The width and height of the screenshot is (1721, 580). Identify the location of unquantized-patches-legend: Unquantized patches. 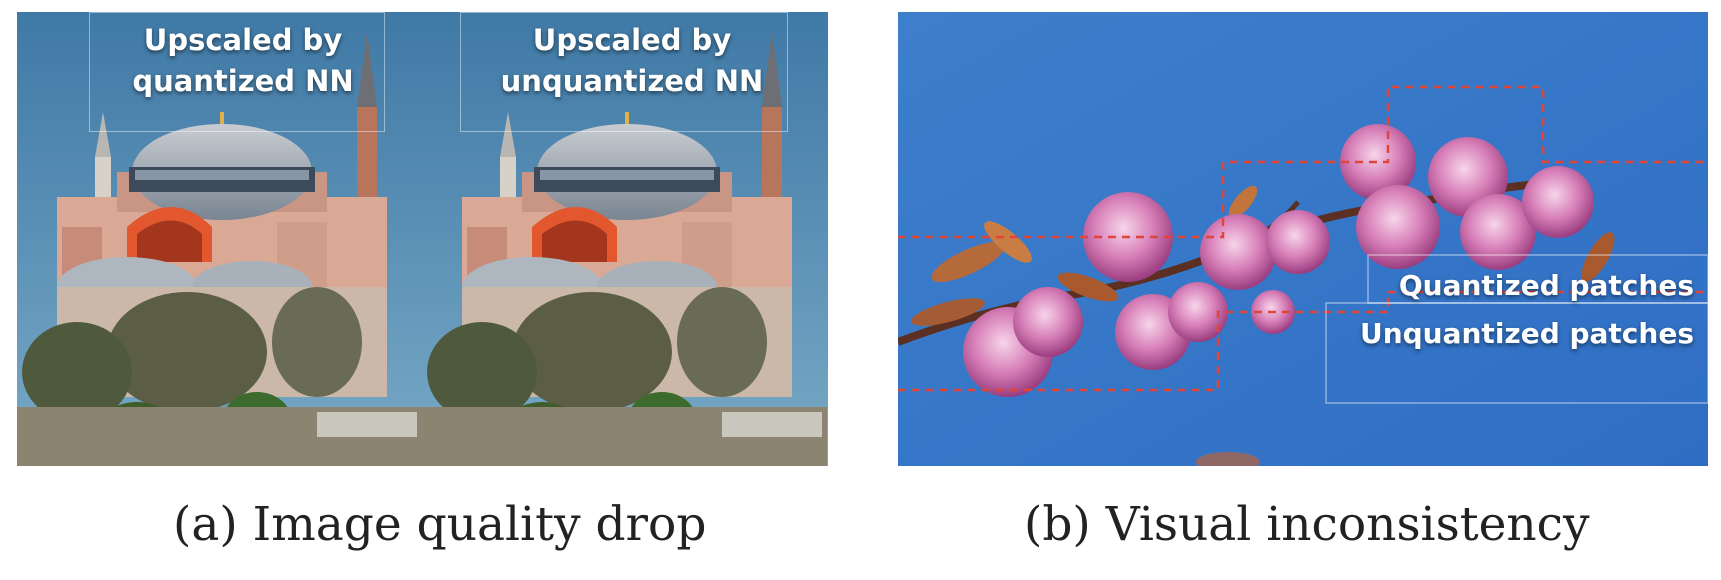
(1526, 333).